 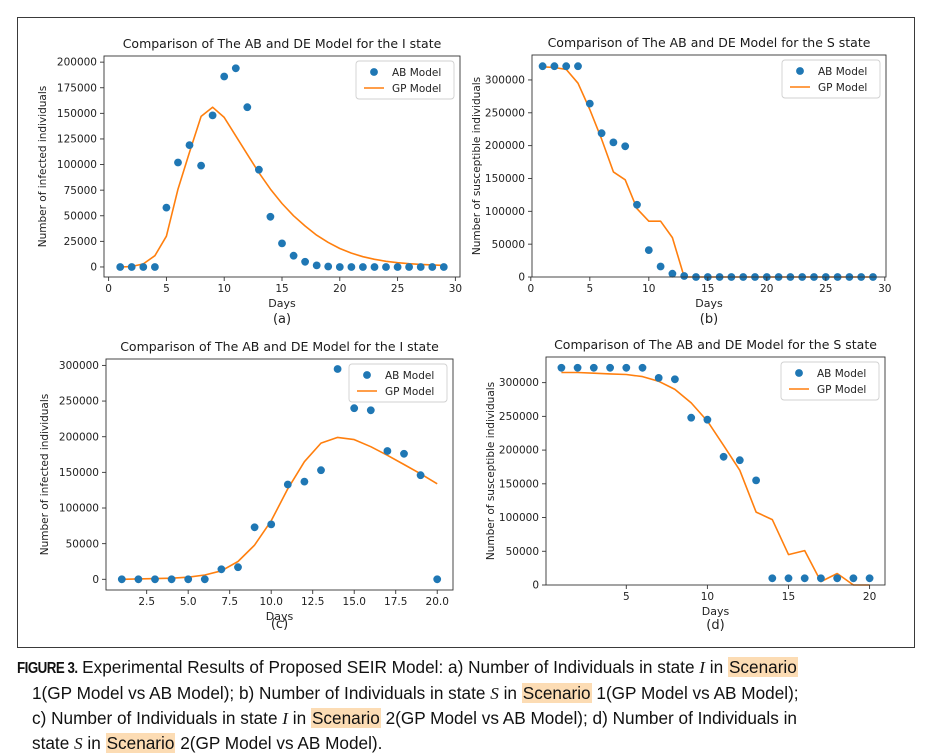 I want to click on x-tick-label: 12.5, so click(x=312, y=602).